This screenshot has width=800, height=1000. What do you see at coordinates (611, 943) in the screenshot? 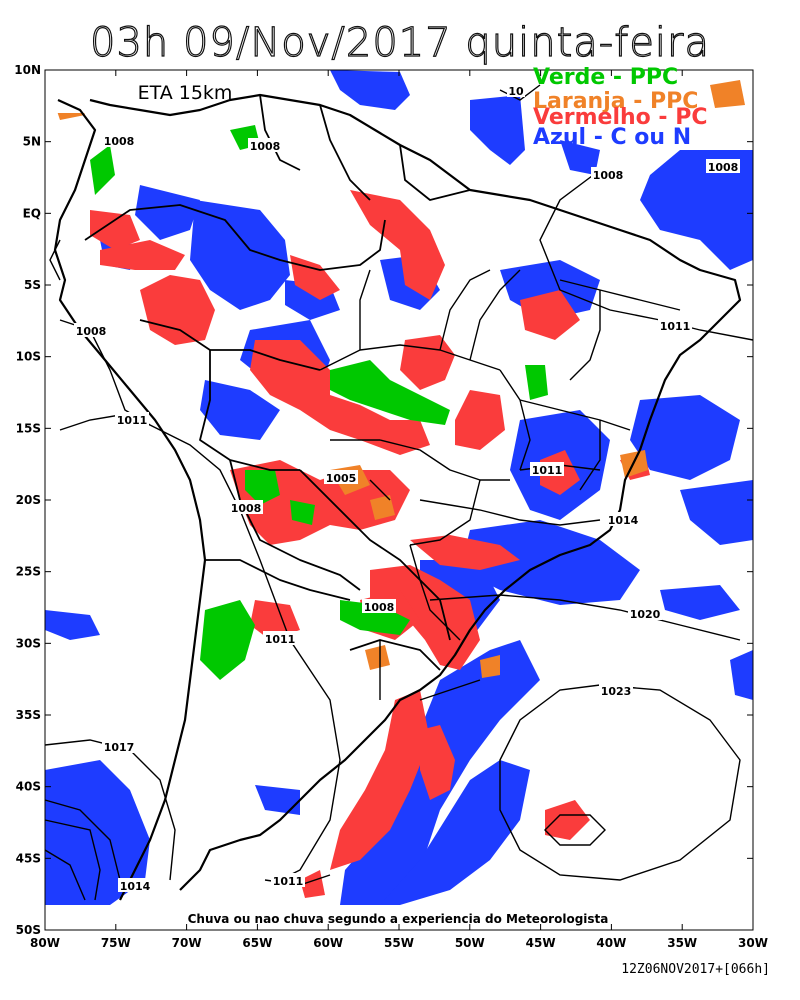
I see `lon-tick-label: 40W` at bounding box center [611, 943].